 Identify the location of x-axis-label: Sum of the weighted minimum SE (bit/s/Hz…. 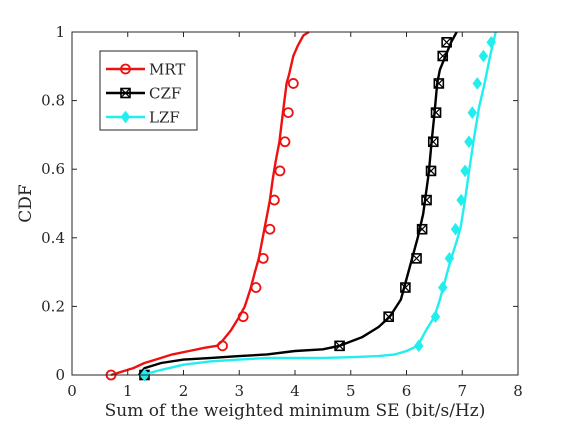
(295, 411).